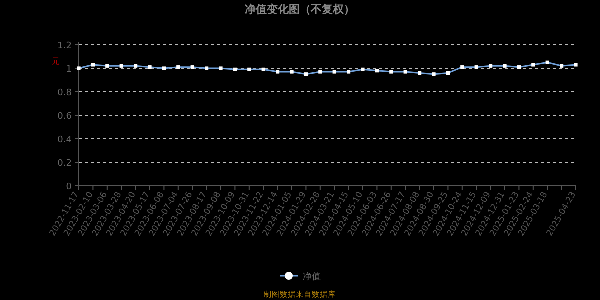 This screenshot has height=300, width=600. I want to click on y-tick-label: 0, so click(69, 187).